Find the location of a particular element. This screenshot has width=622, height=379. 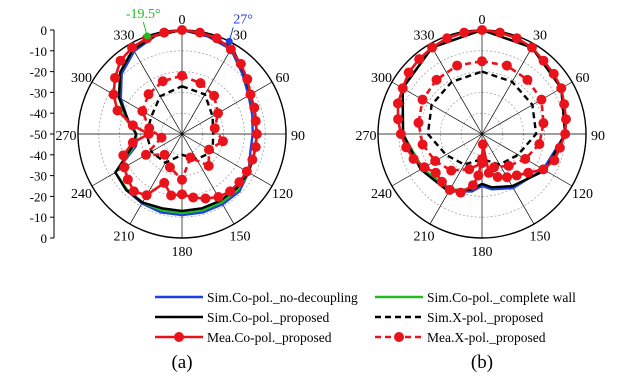

angle-tick-label: 90 is located at coordinates (298, 136).